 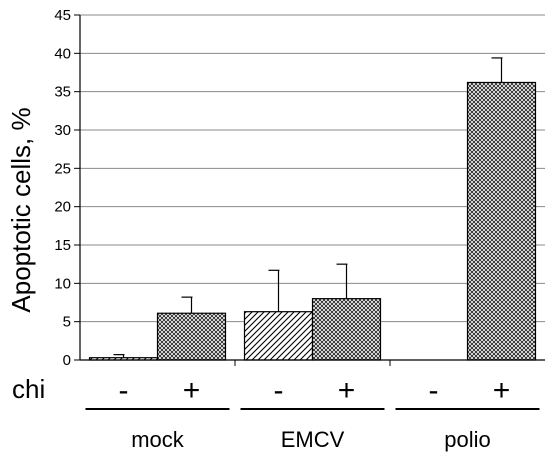 What do you see at coordinates (62, 130) in the screenshot?
I see `y-tick-label: 30` at bounding box center [62, 130].